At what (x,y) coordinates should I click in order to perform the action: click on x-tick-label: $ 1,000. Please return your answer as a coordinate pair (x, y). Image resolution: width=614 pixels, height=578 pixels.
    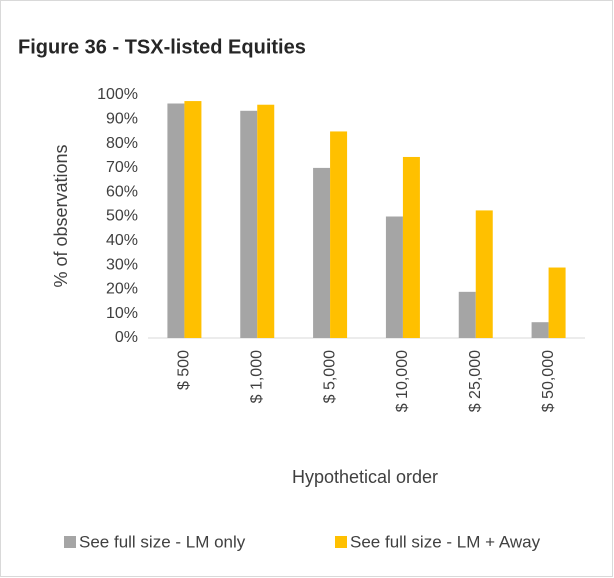
    Looking at the image, I should click on (256, 376).